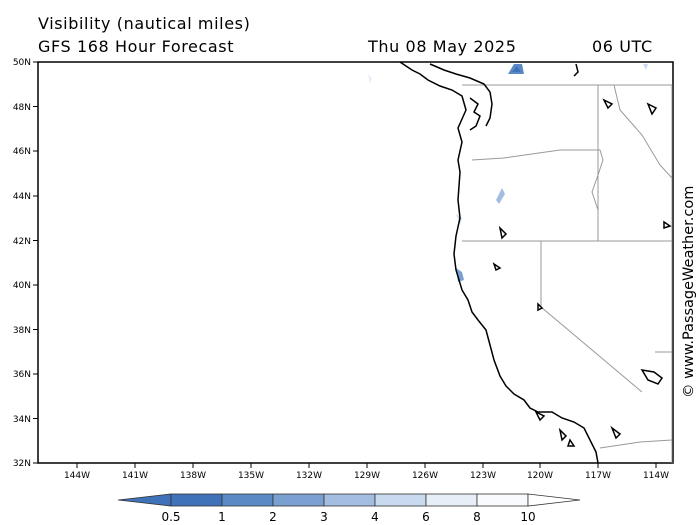 This screenshot has height=525, width=700. Describe the element at coordinates (144, 500) in the screenshot. I see `colorbar-low-arrow` at that location.